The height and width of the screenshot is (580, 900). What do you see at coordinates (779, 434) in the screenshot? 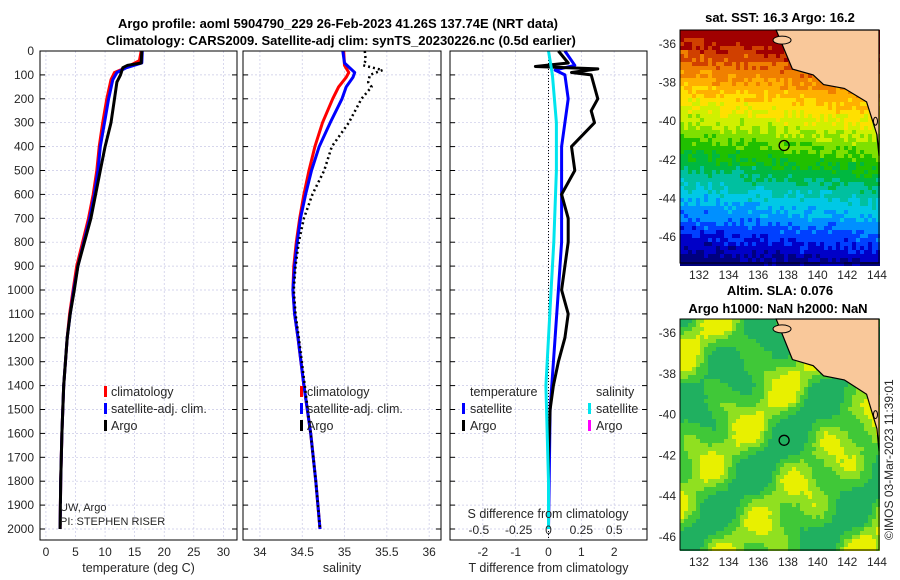
I see `sla-map` at bounding box center [779, 434].